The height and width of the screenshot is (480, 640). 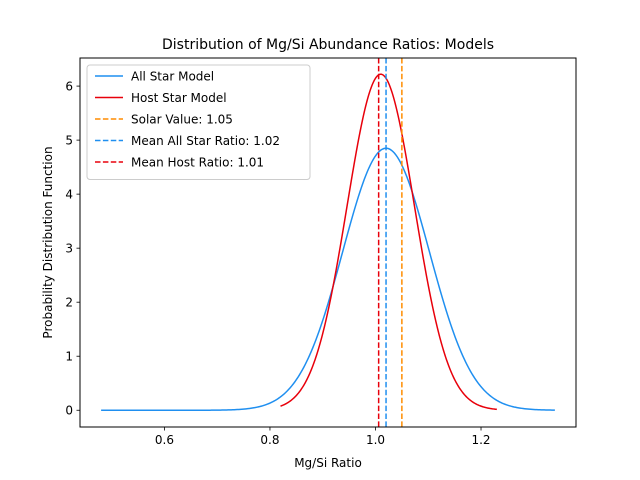 I want to click on legend-label-all-star-model: All Star Model, so click(x=172, y=76).